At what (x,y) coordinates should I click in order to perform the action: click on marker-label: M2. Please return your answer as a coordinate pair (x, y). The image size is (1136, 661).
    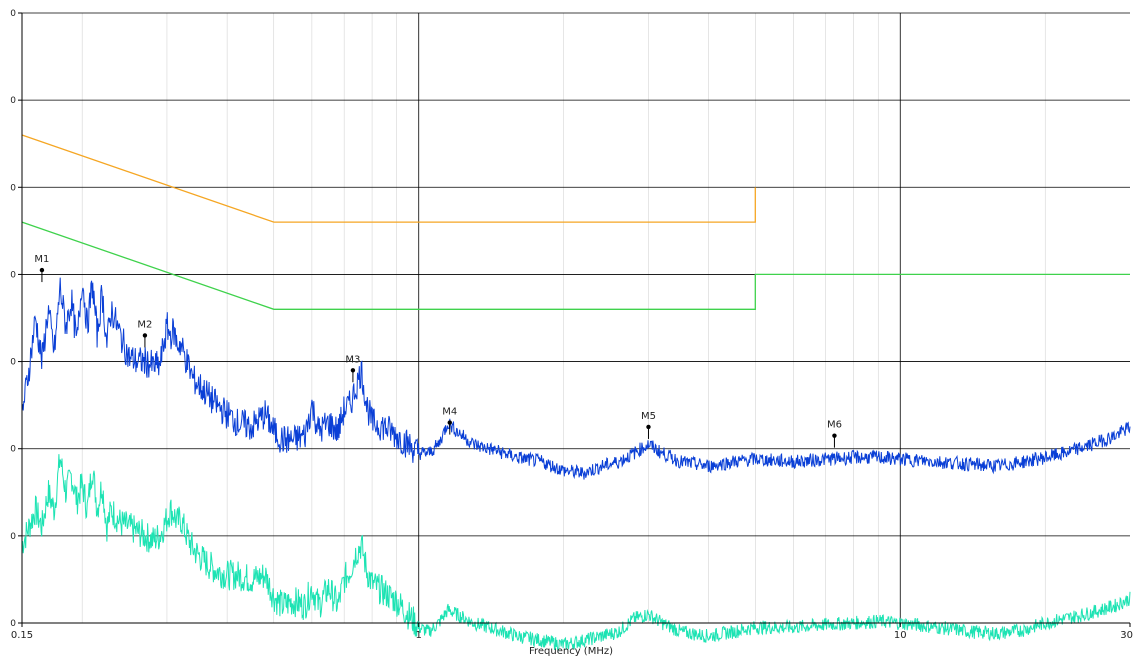
    Looking at the image, I should click on (144, 324).